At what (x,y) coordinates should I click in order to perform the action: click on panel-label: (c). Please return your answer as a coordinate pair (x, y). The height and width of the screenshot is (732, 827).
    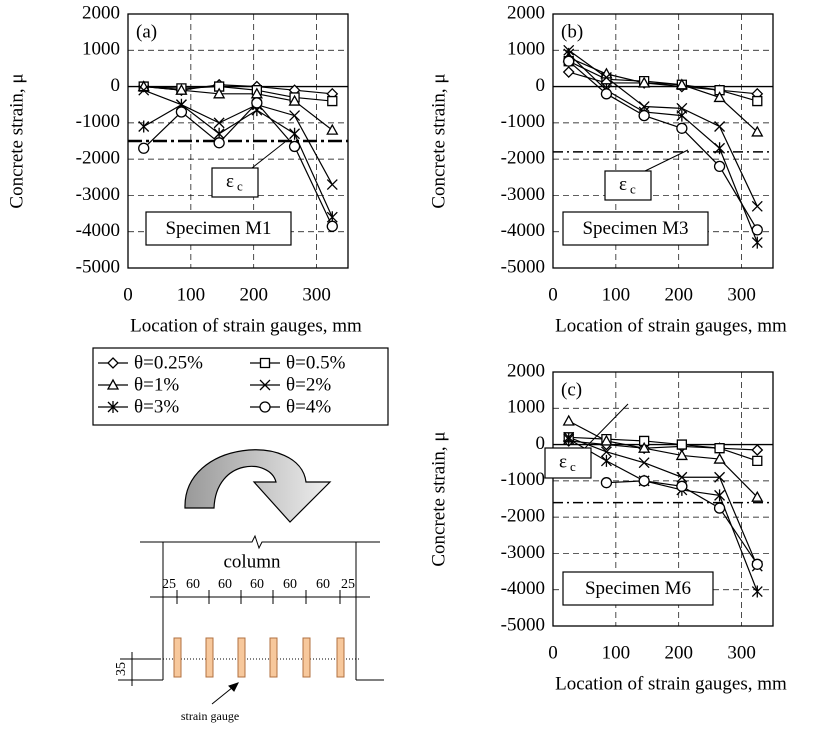
    Looking at the image, I should click on (571, 389).